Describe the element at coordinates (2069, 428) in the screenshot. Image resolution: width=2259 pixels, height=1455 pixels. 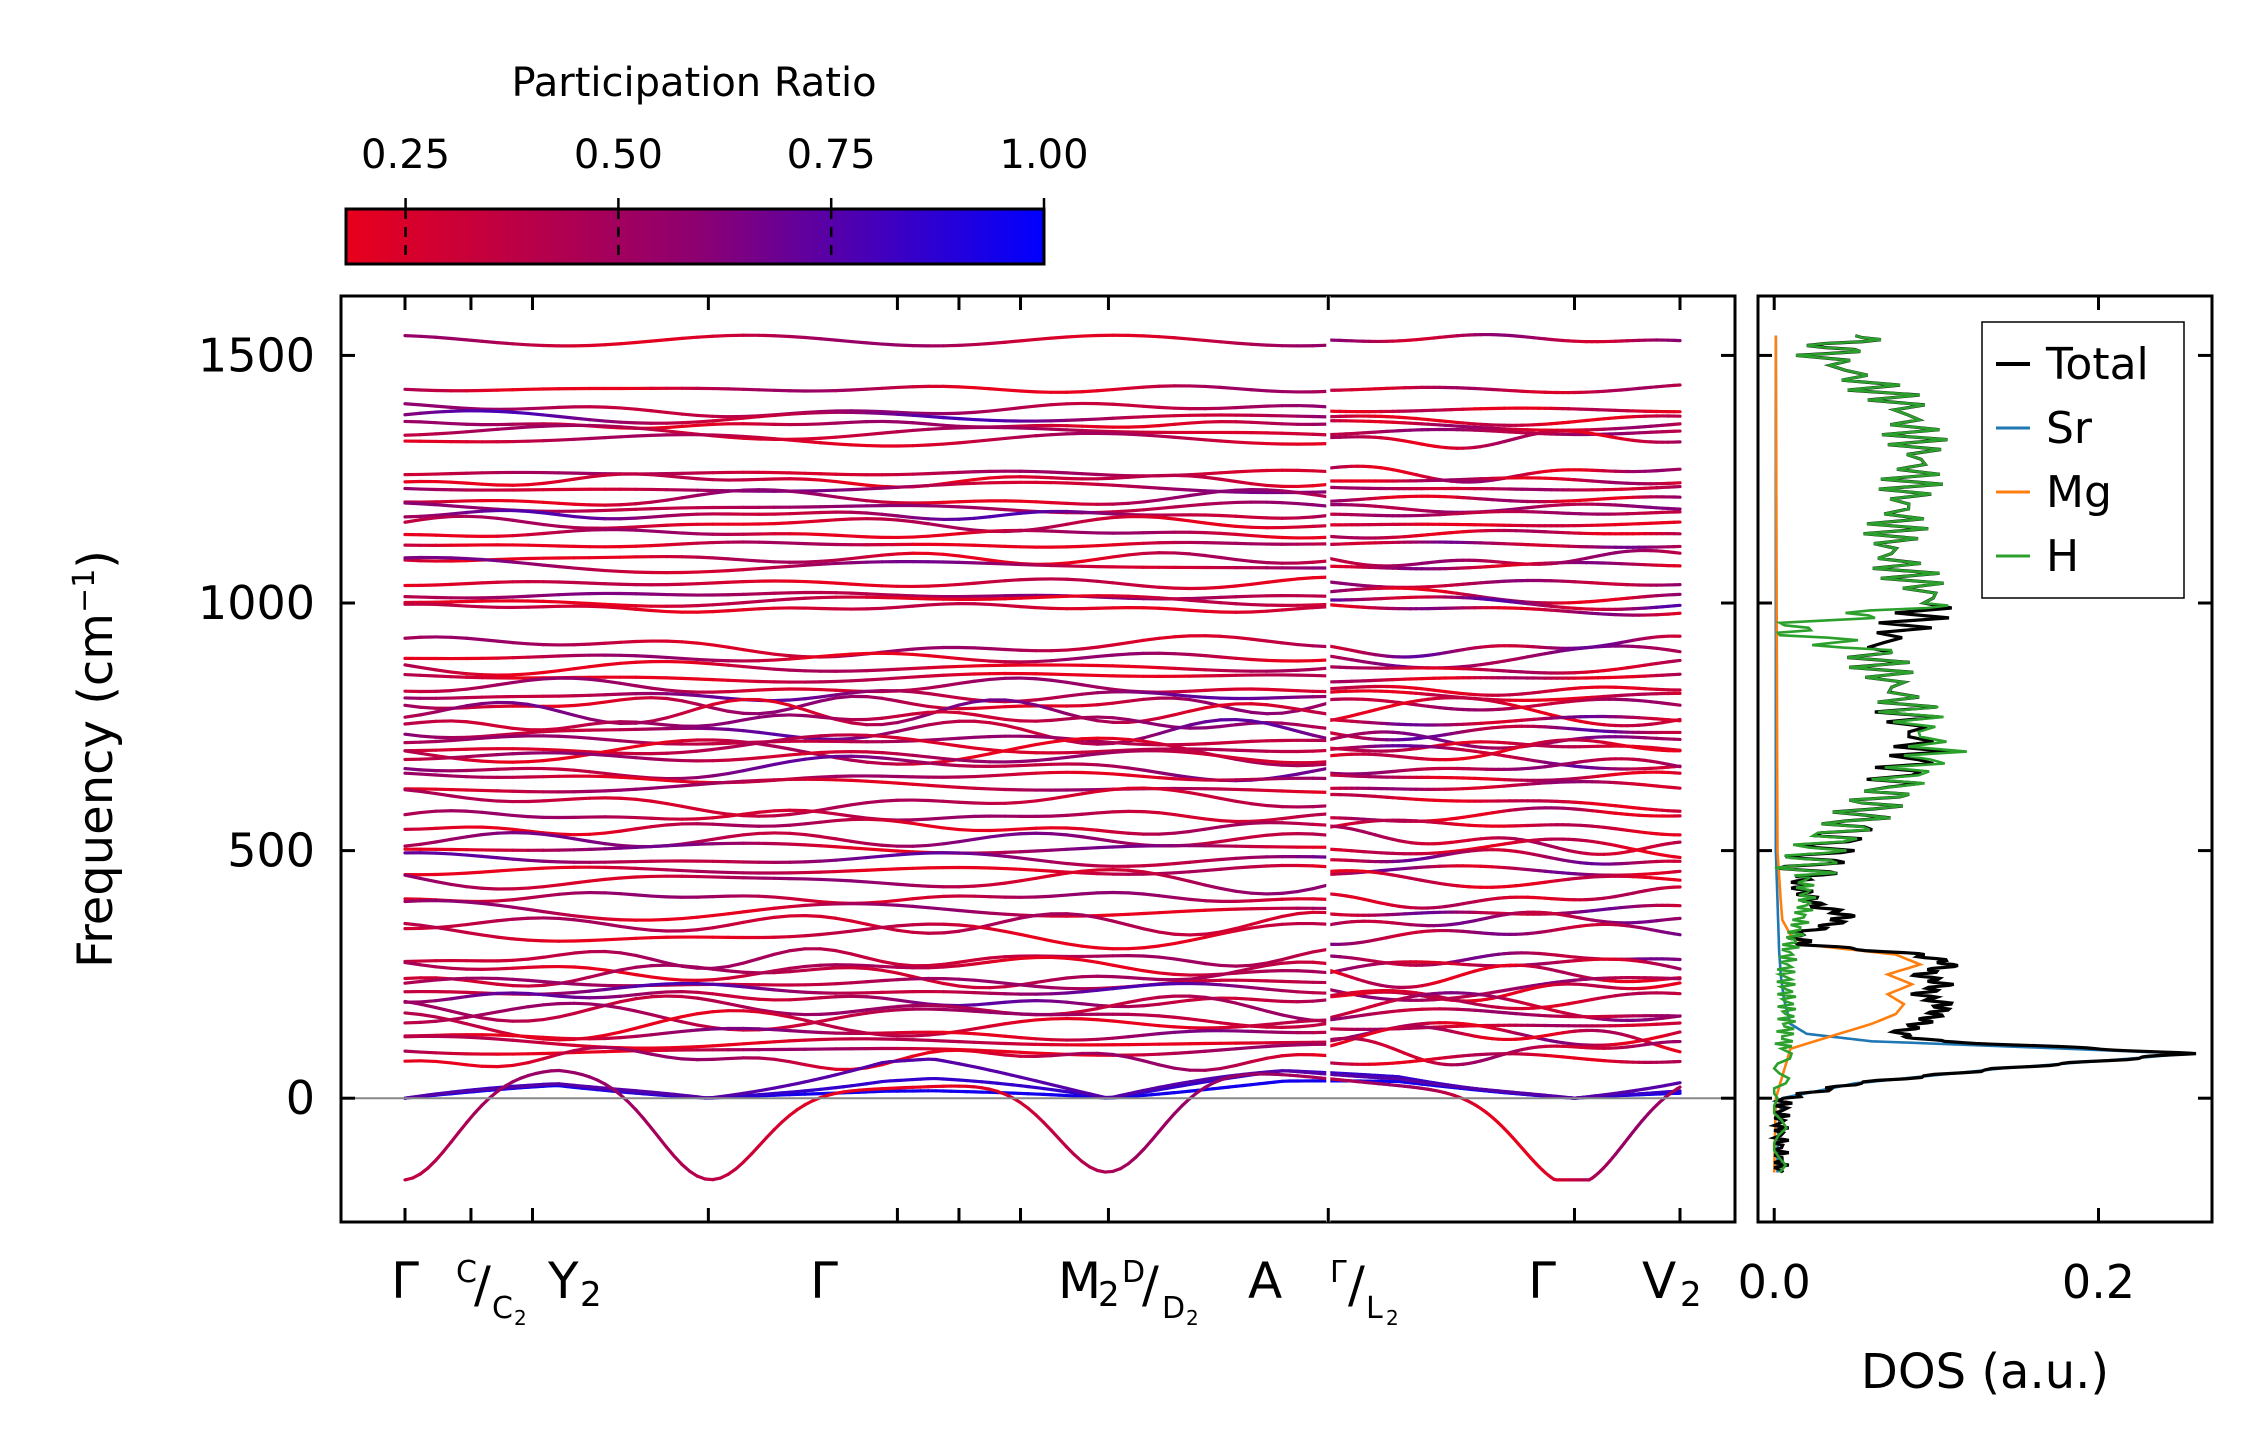
I see `legend-label-sr: Sr` at that location.